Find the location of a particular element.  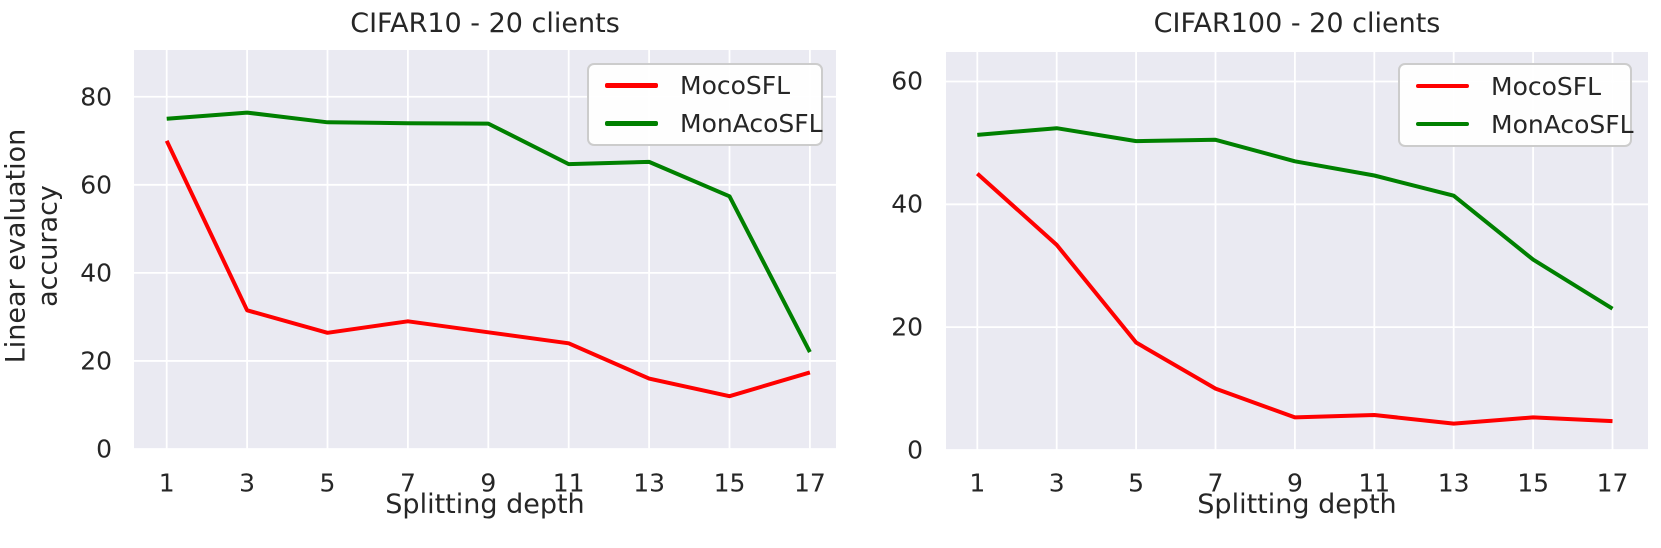

chart1-title: CIFAR10 - 20 clients is located at coordinates (485, 23).